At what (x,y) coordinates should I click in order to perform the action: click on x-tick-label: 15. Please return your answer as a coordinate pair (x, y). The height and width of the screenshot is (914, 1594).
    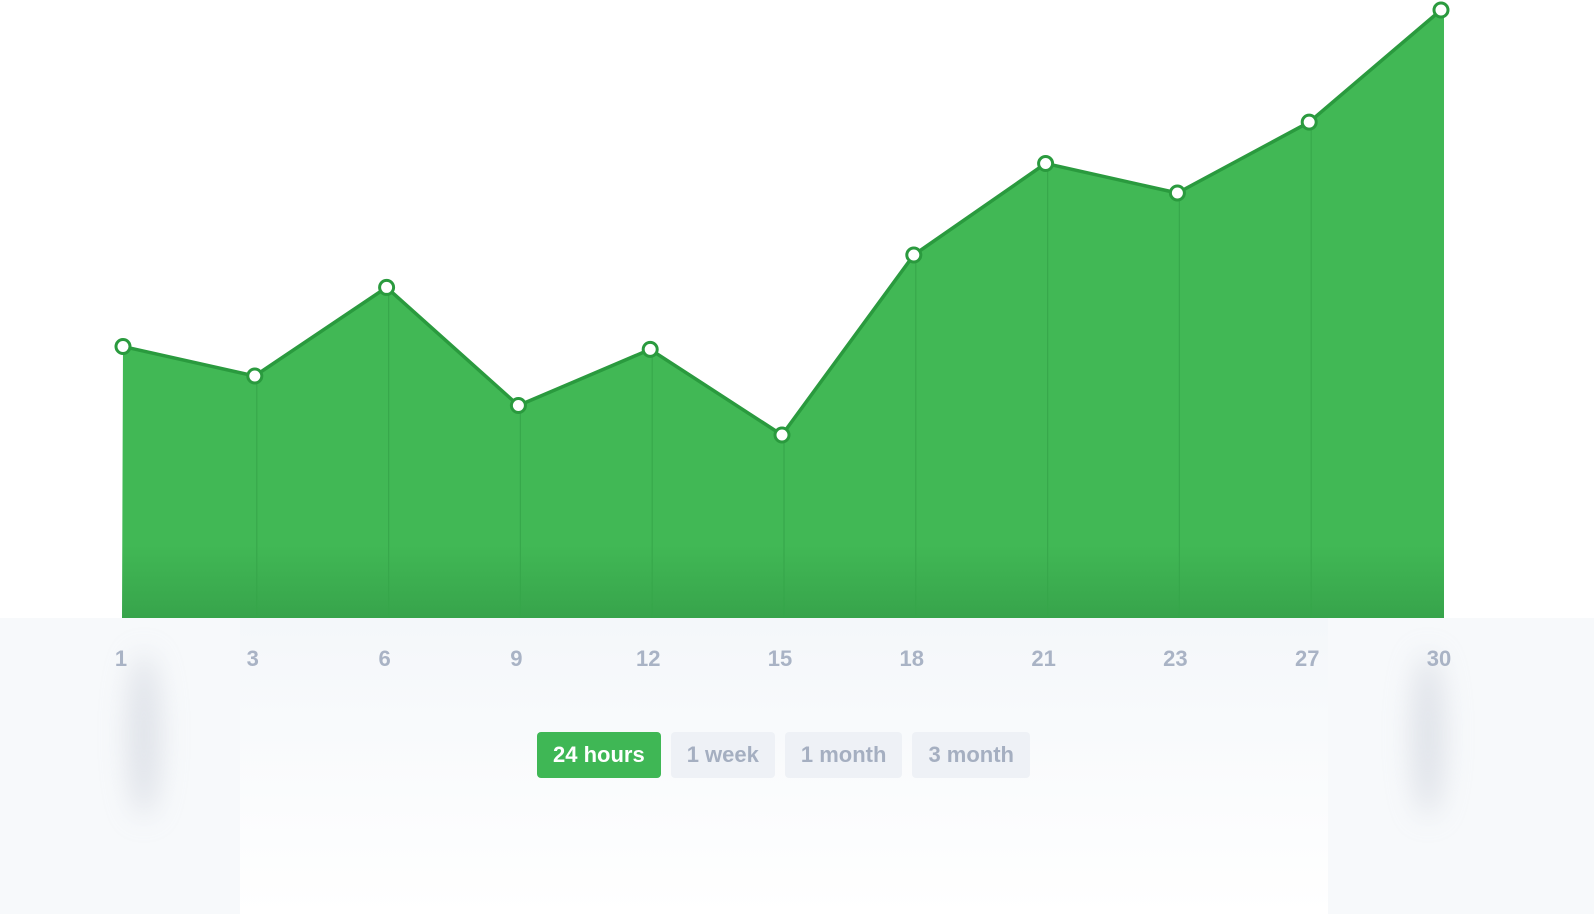
    Looking at the image, I should click on (780, 658).